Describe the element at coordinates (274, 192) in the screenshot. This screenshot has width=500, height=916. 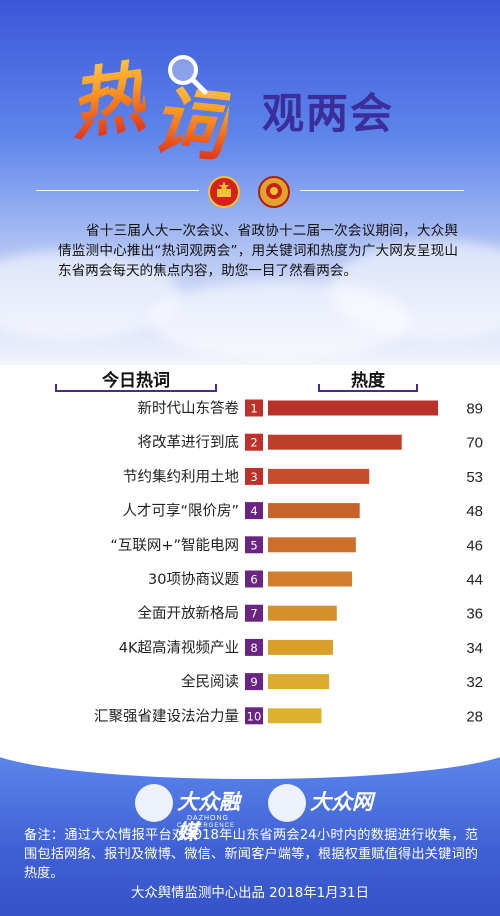
I see `cppcc-emblem-icon` at that location.